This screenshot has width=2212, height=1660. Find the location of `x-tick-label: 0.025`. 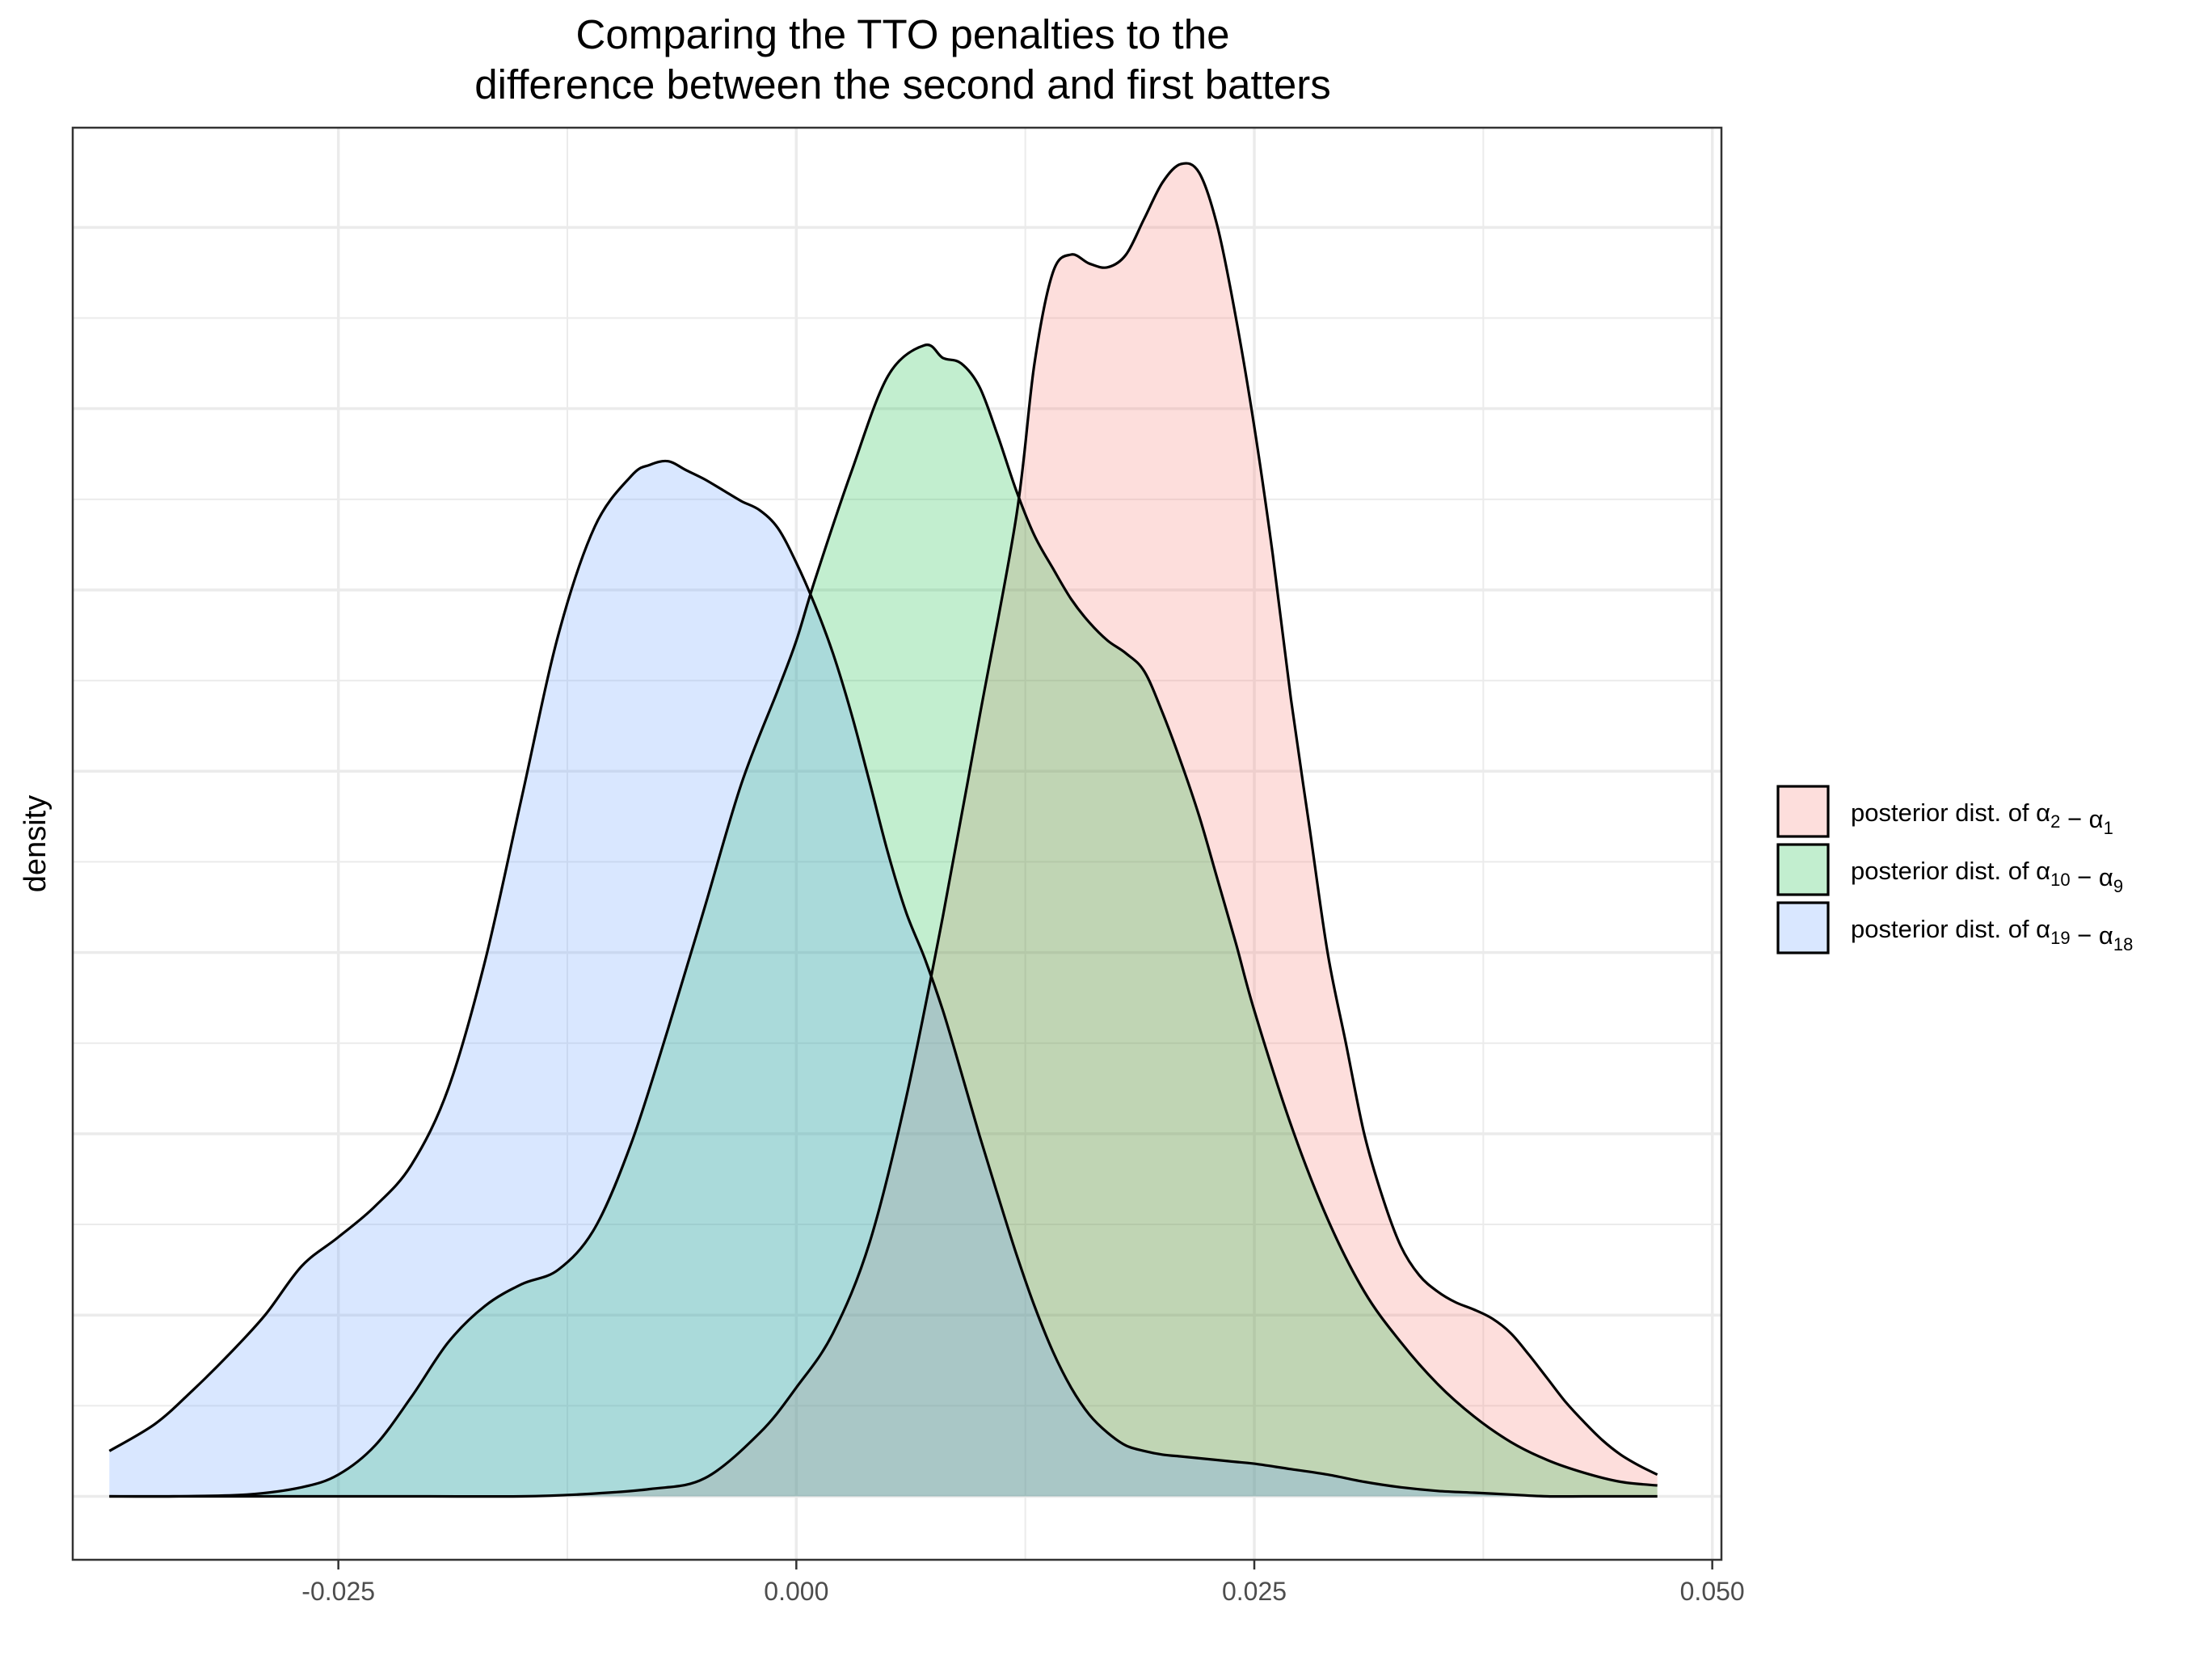

x-tick-label: 0.025 is located at coordinates (1254, 1591).